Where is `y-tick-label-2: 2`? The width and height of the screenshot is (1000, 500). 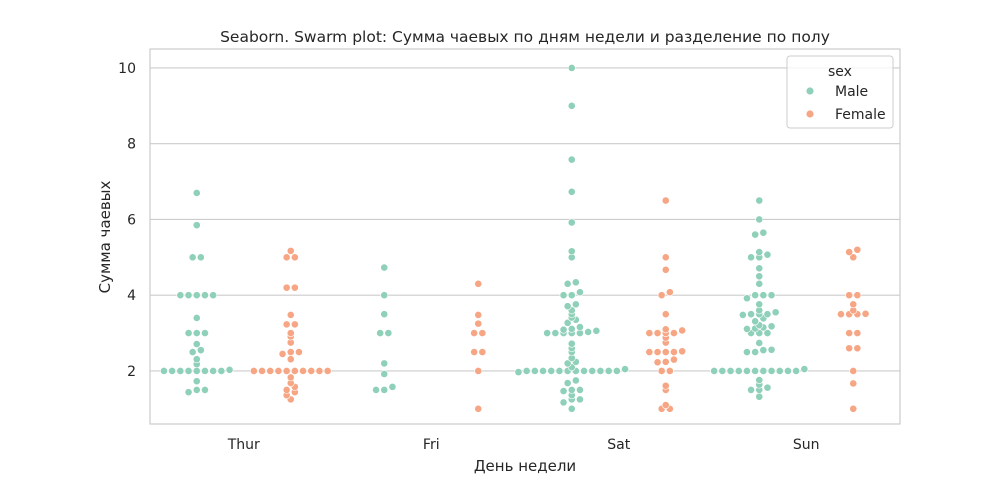 y-tick-label-2: 2 is located at coordinates (131, 372).